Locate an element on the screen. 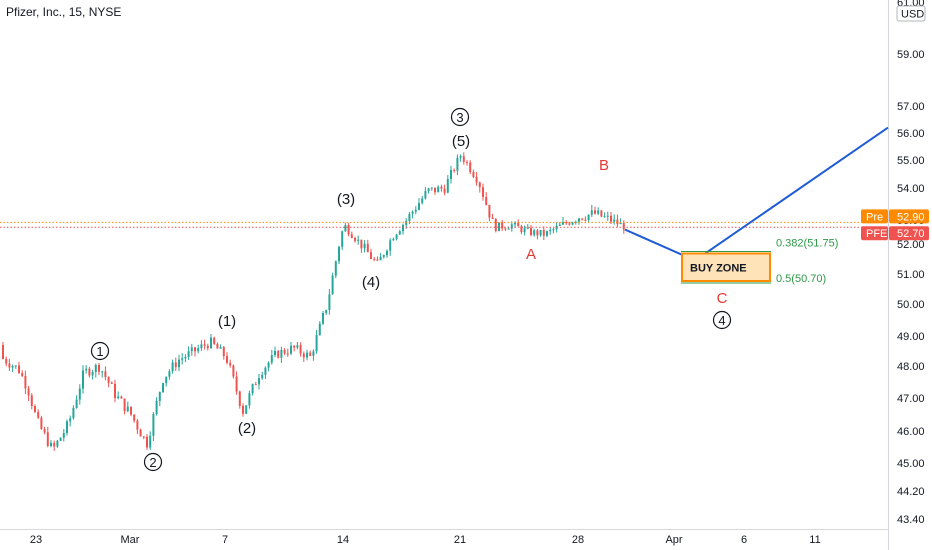 Image resolution: width=932 pixels, height=550 pixels. wave-label-corrective: C is located at coordinates (722, 298).